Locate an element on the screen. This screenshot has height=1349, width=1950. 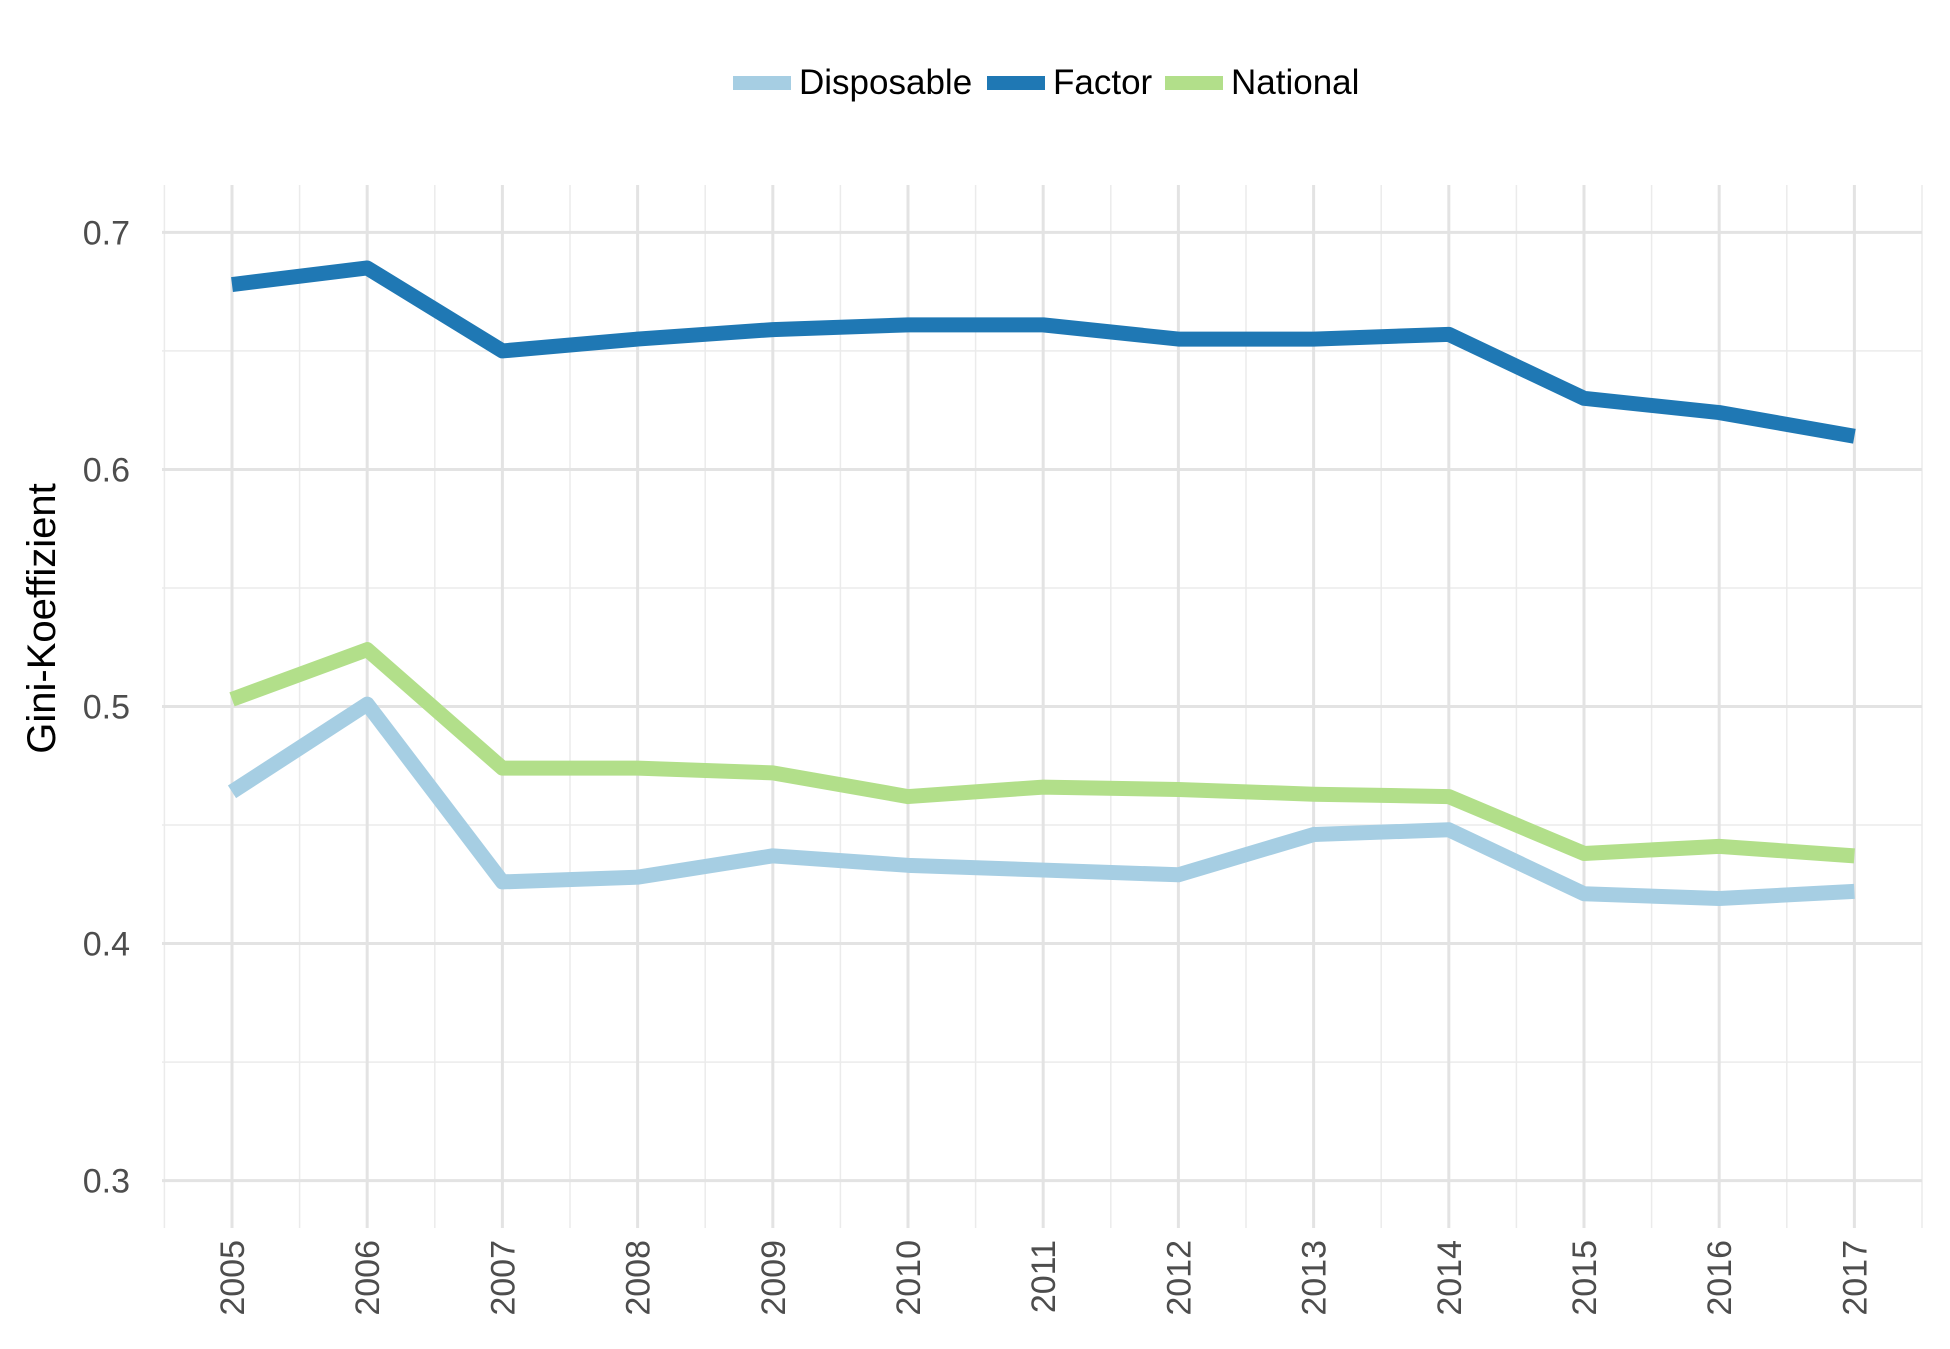
y-tick-label: 0.3 is located at coordinates (106, 1182).